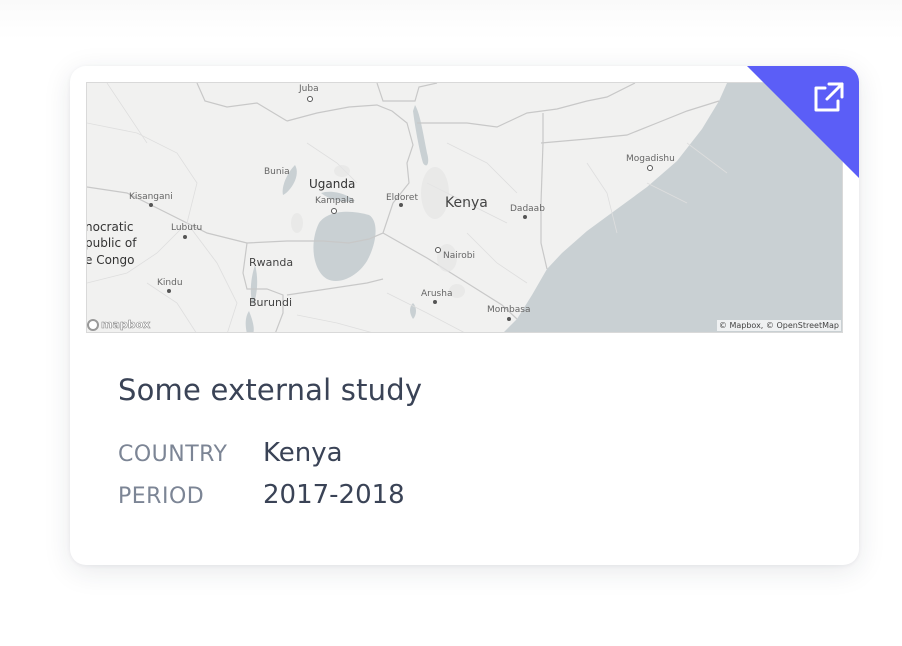 Image resolution: width=902 pixels, height=646 pixels. Describe the element at coordinates (110, 260) in the screenshot. I see `map-label-drc-line3: e Congo` at that location.